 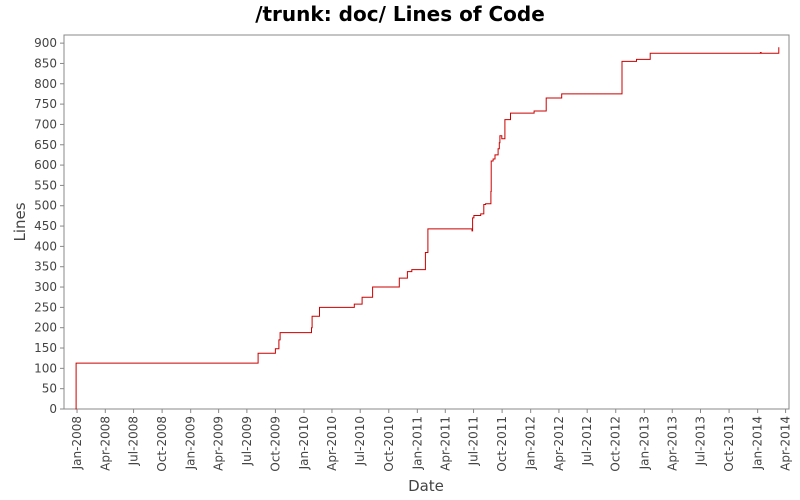 What do you see at coordinates (45, 206) in the screenshot?
I see `y-tick-label: 500` at bounding box center [45, 206].